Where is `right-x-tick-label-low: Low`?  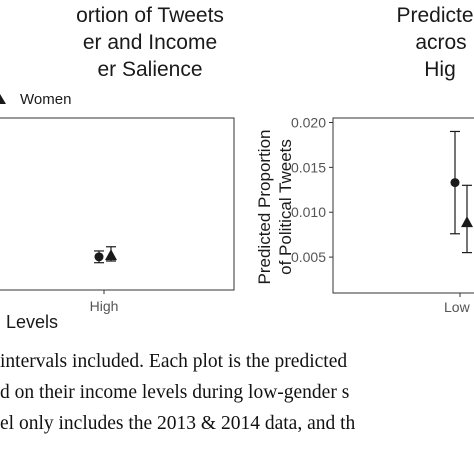
right-x-tick-label-low: Low is located at coordinates (457, 307).